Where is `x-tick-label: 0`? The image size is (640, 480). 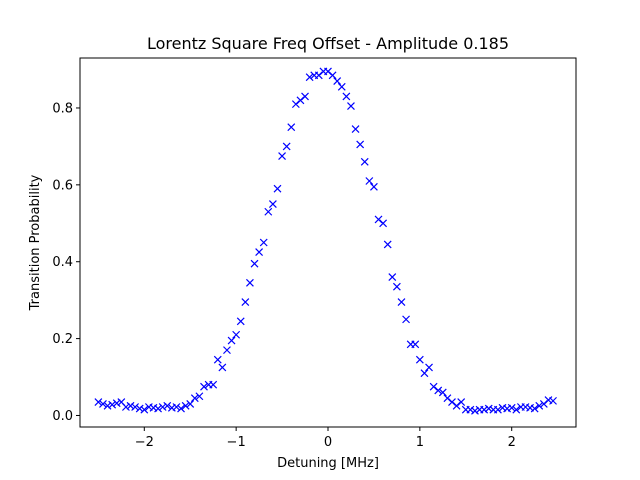
x-tick-label: 0 is located at coordinates (328, 442).